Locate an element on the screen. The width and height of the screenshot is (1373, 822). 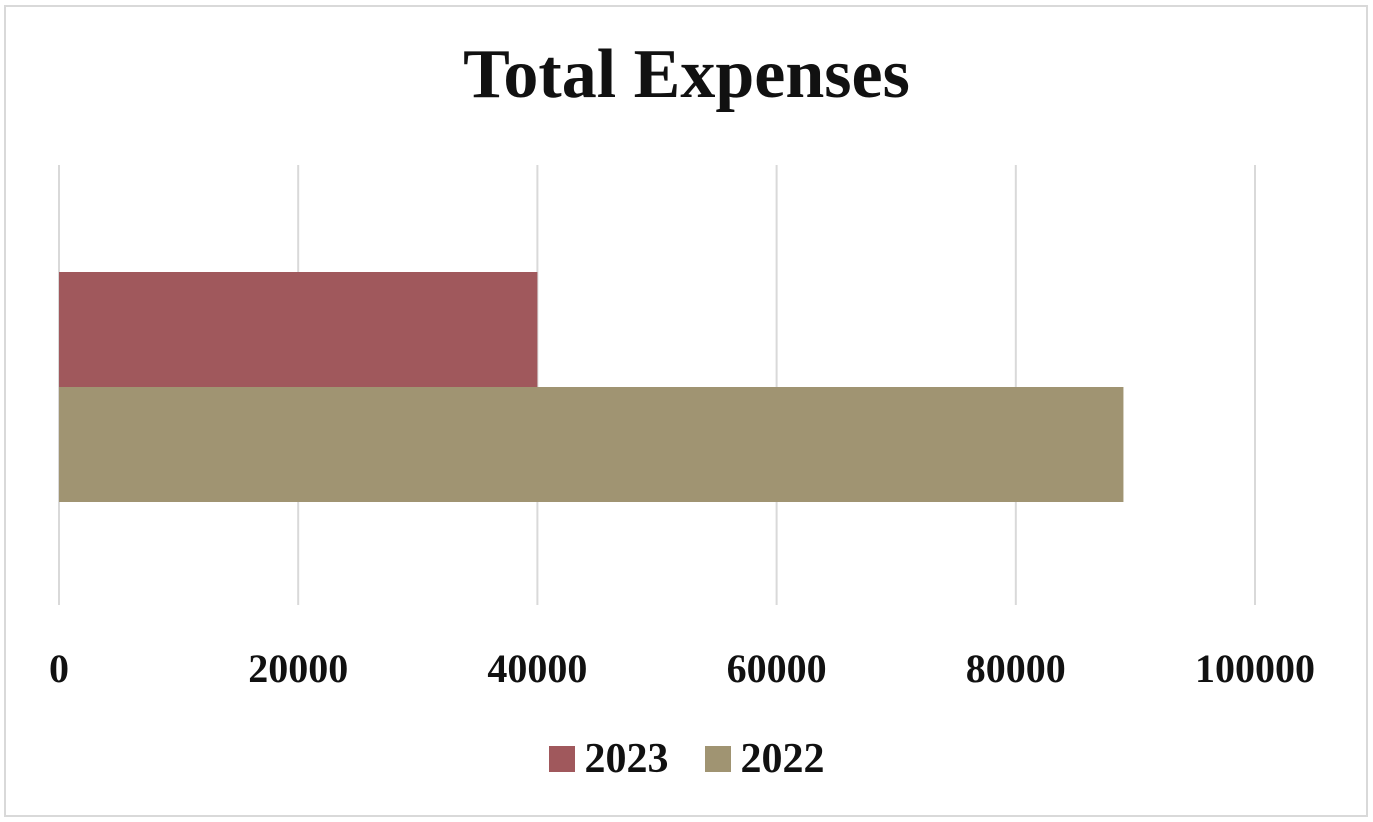
chart-title: Total Expenses is located at coordinates (686, 74).